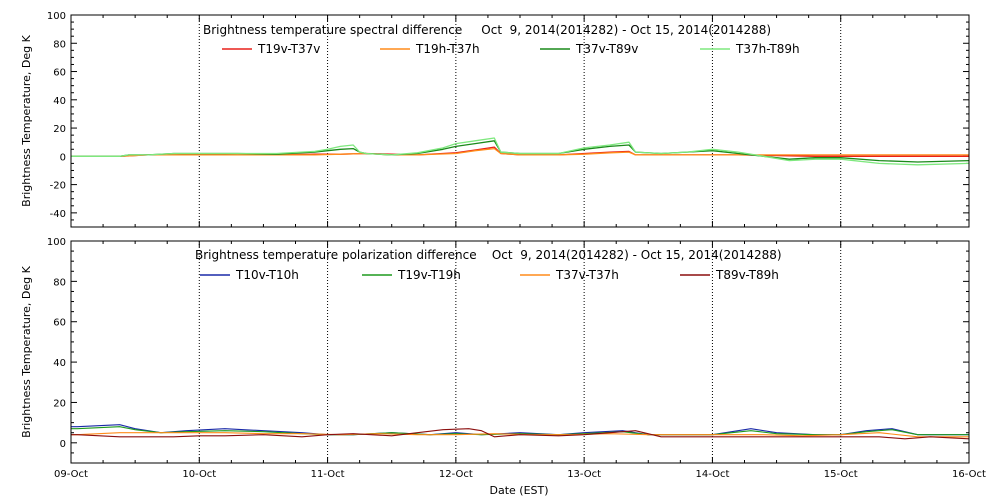 The height and width of the screenshot is (500, 1000). I want to click on x-tick-label: 16-Oct, so click(969, 474).